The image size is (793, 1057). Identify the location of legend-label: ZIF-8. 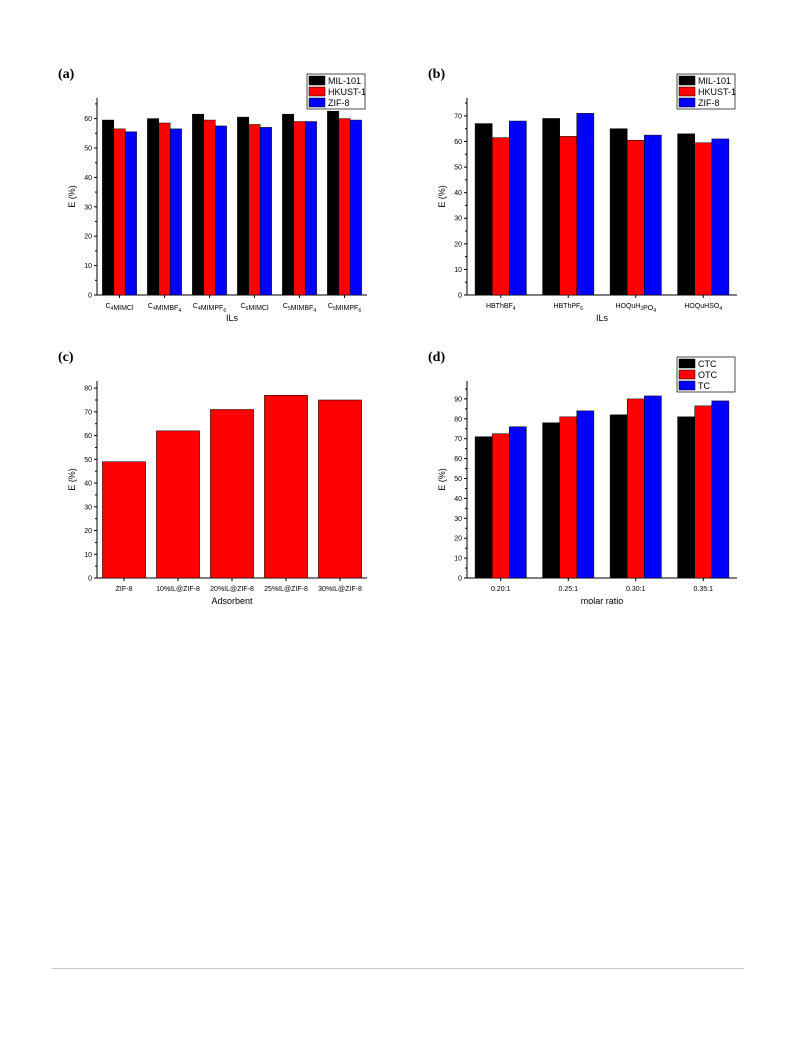
(709, 103).